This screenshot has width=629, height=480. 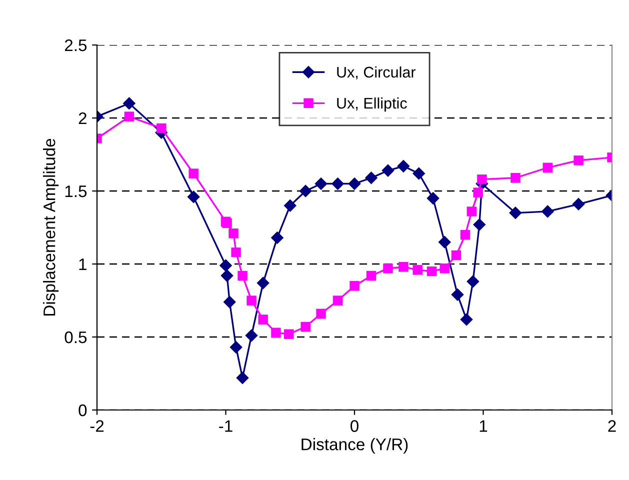 I want to click on y-tick-label: 2, so click(x=82, y=118).